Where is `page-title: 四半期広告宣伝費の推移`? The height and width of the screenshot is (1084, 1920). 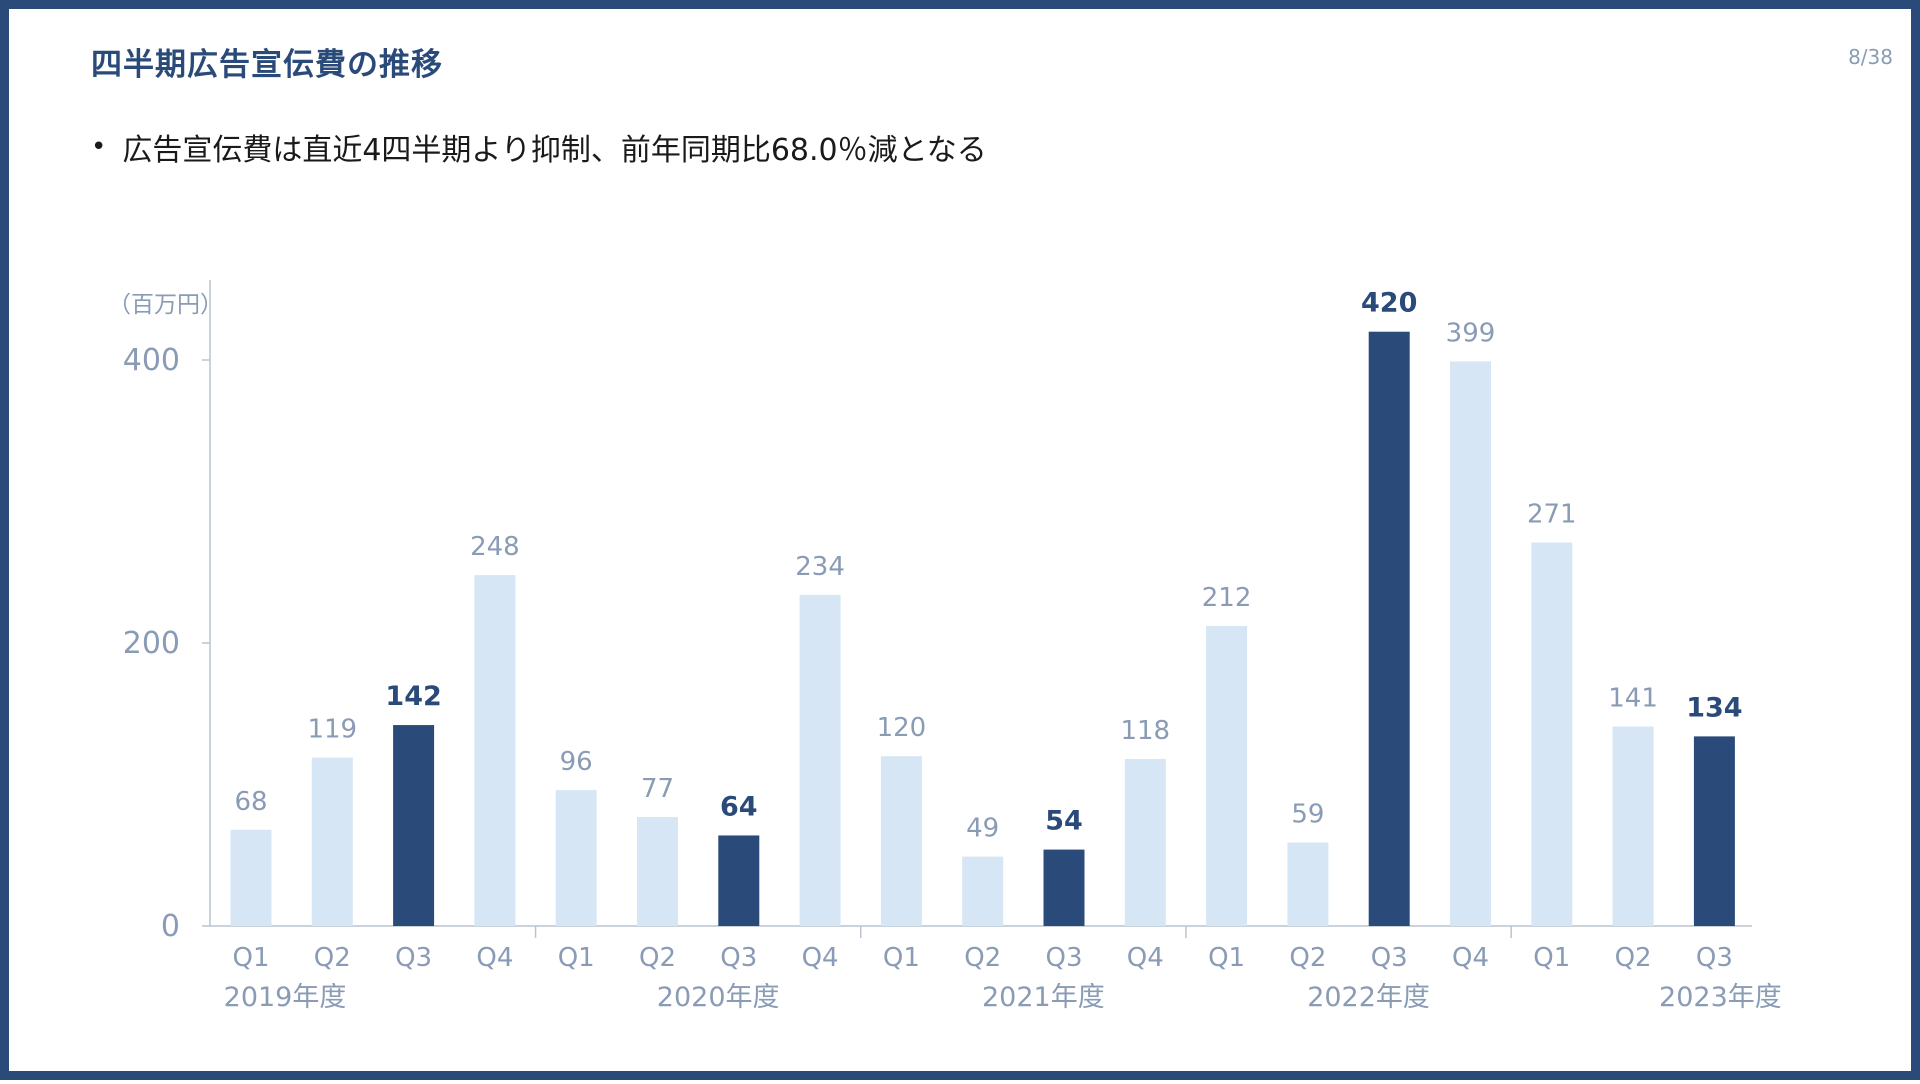 page-title: 四半期広告宣伝費の推移 is located at coordinates (267, 65).